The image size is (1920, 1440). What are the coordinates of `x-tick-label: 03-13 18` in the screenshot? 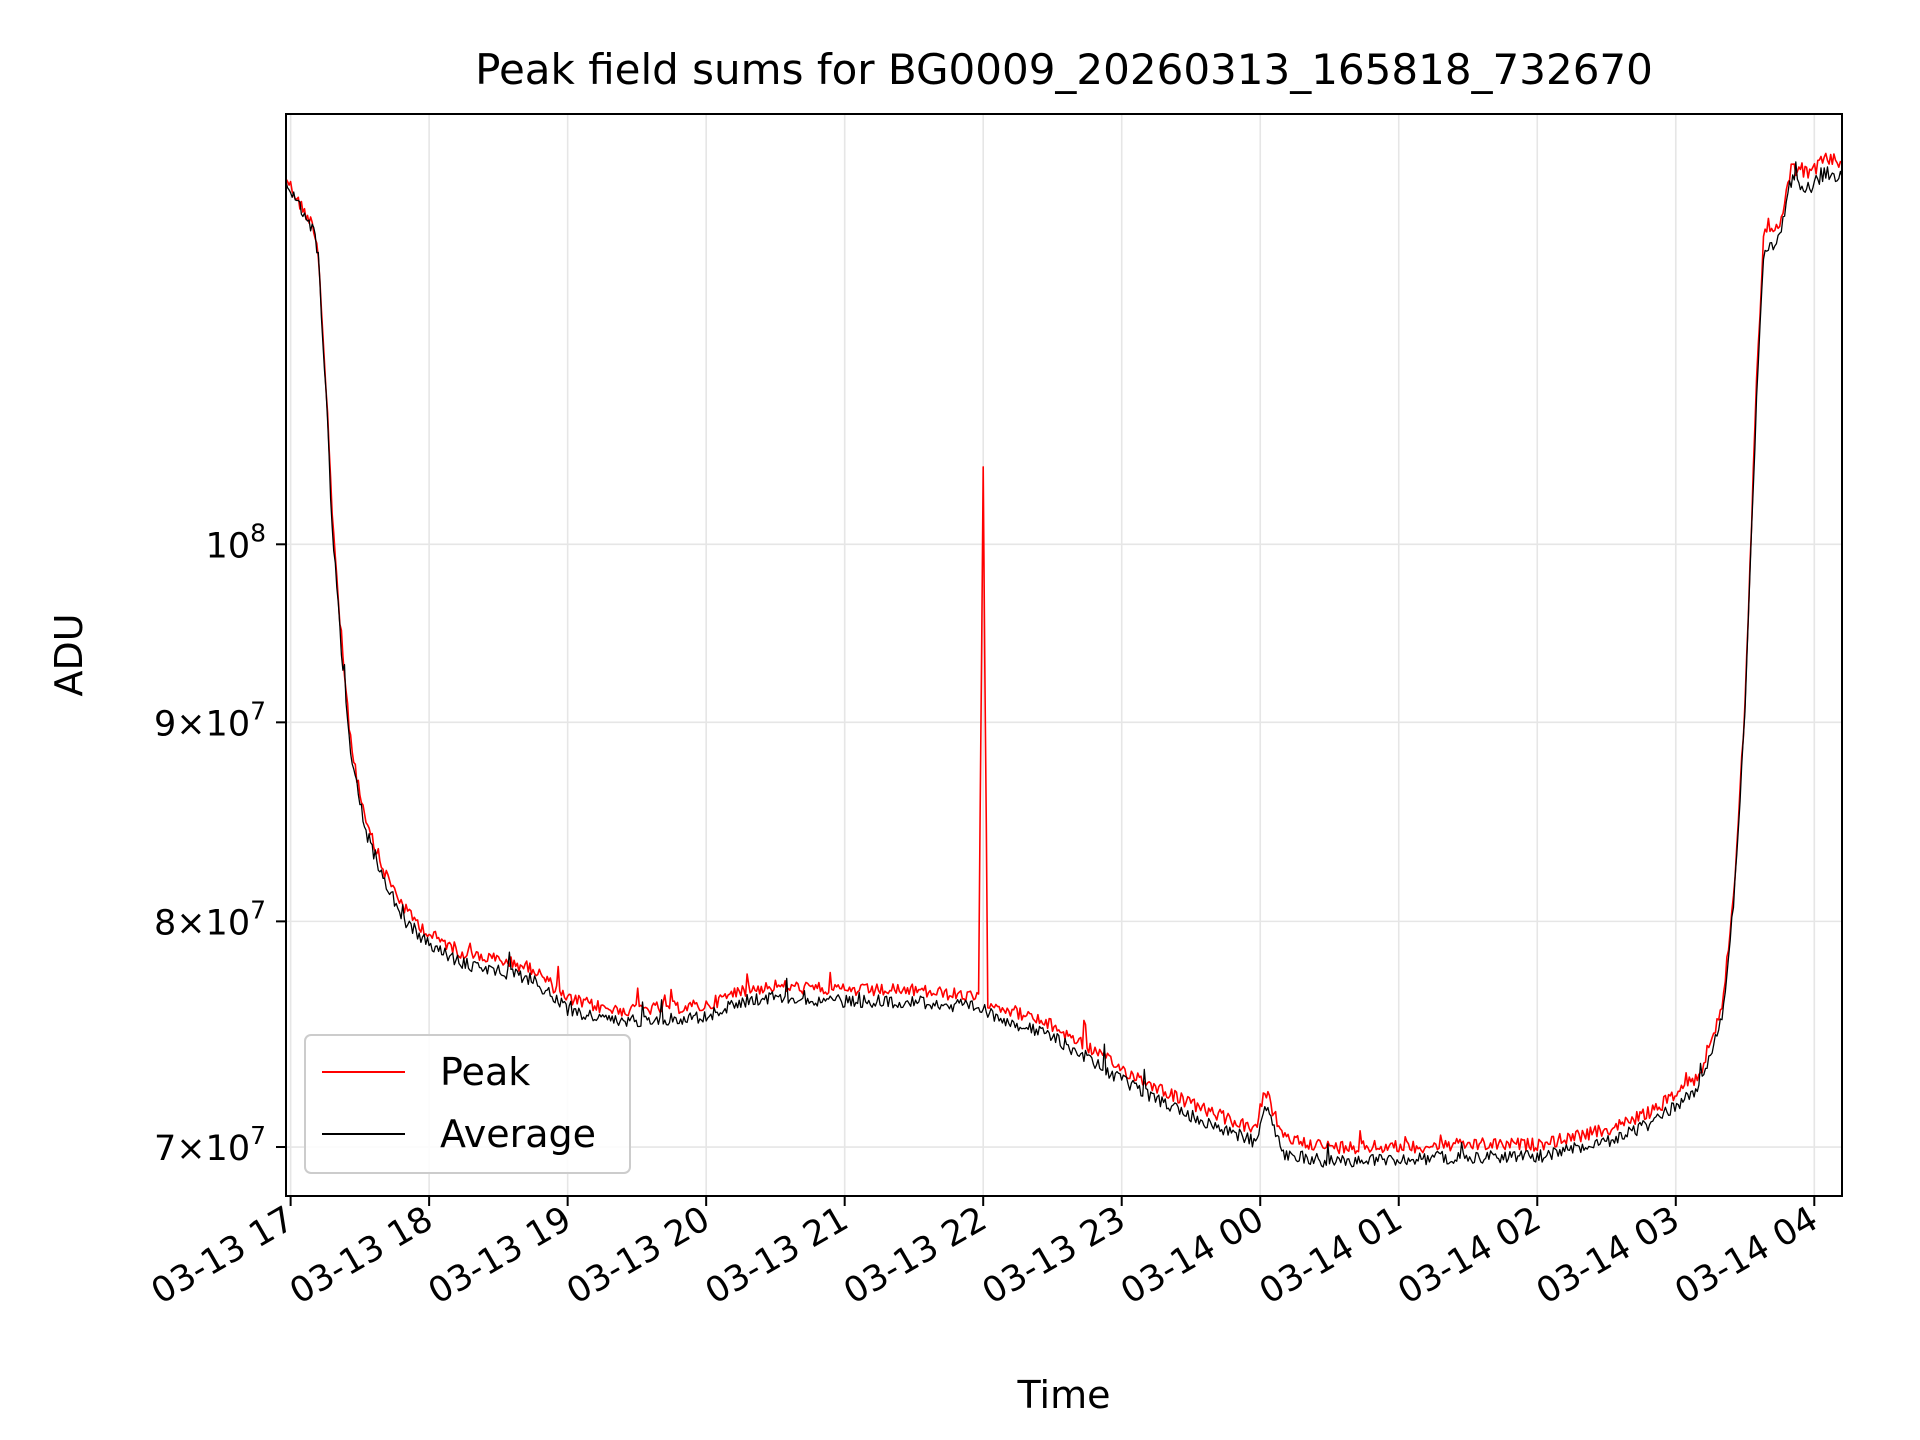 It's located at (361, 1255).